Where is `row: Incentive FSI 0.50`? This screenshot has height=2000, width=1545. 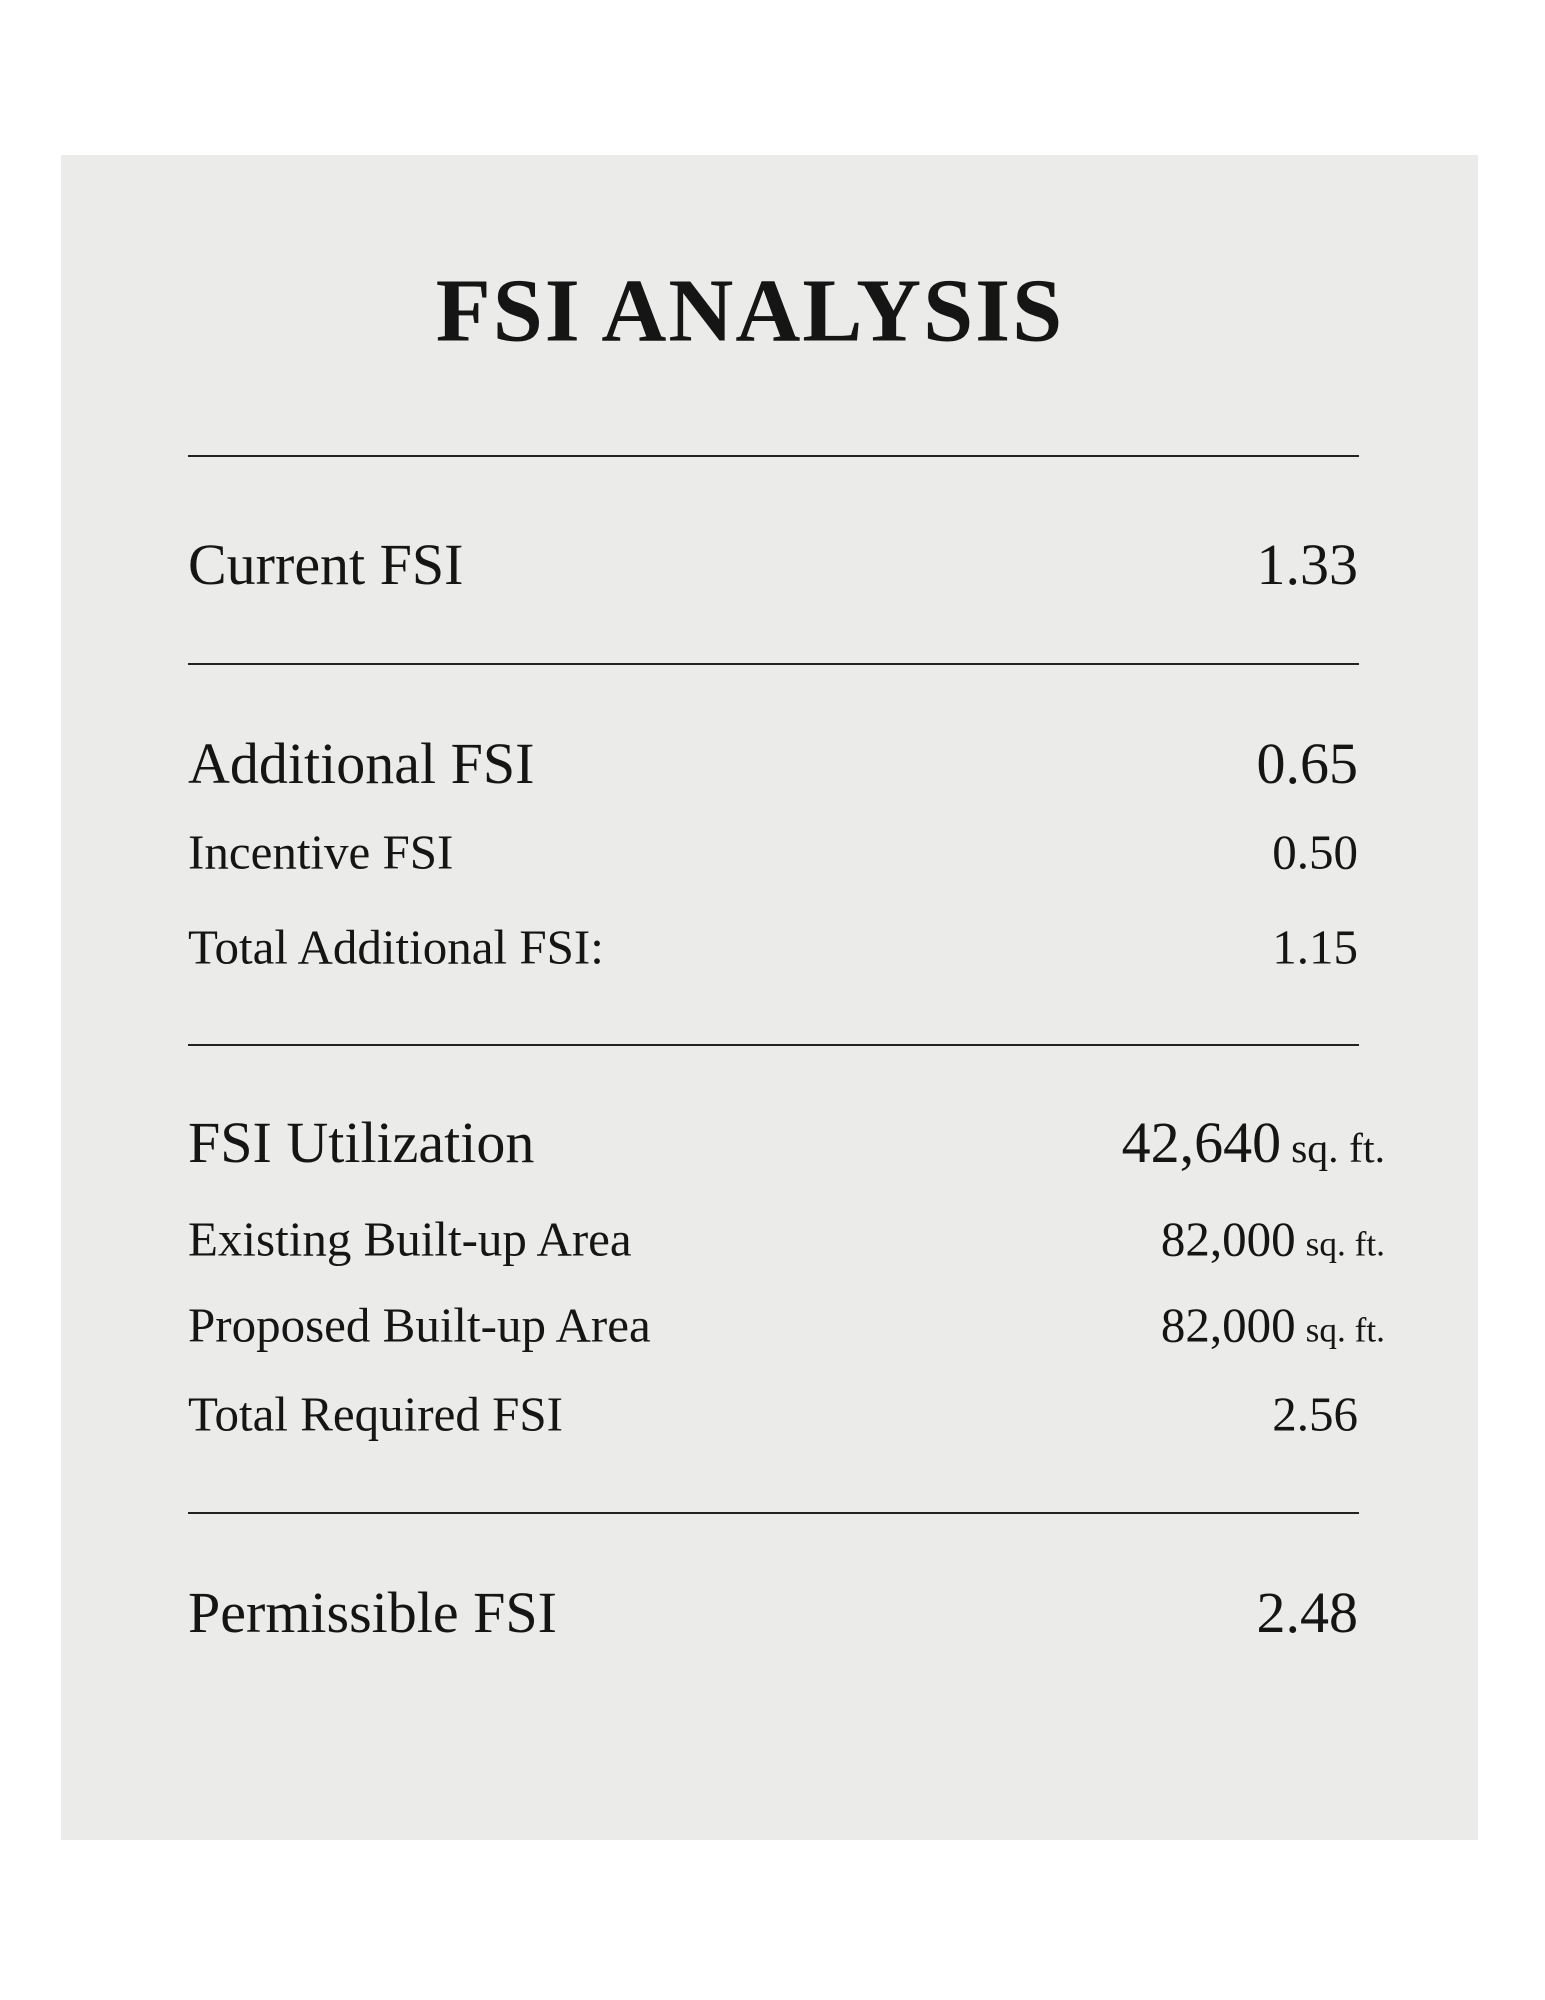 row: Incentive FSI 0.50 is located at coordinates (786, 852).